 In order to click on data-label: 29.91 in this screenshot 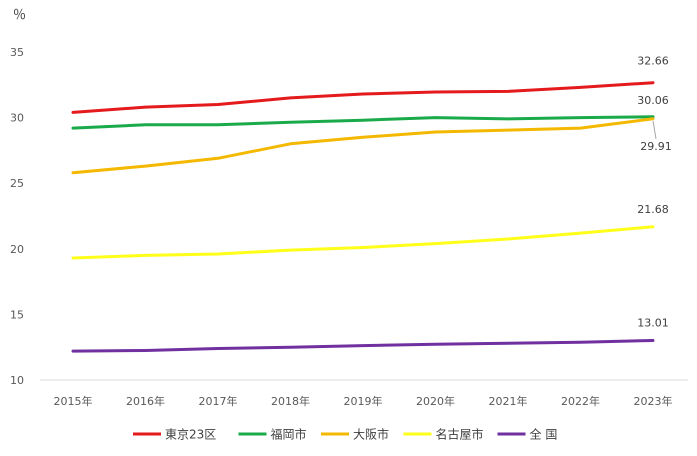, I will do `click(656, 146)`.